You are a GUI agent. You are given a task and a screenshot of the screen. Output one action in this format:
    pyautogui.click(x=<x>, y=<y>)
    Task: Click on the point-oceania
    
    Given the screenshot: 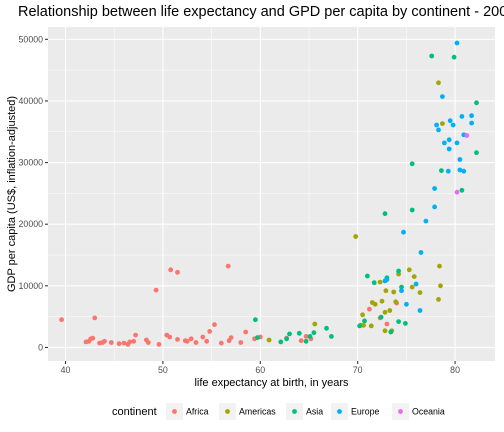 What is the action you would take?
    pyautogui.click(x=457, y=192)
    